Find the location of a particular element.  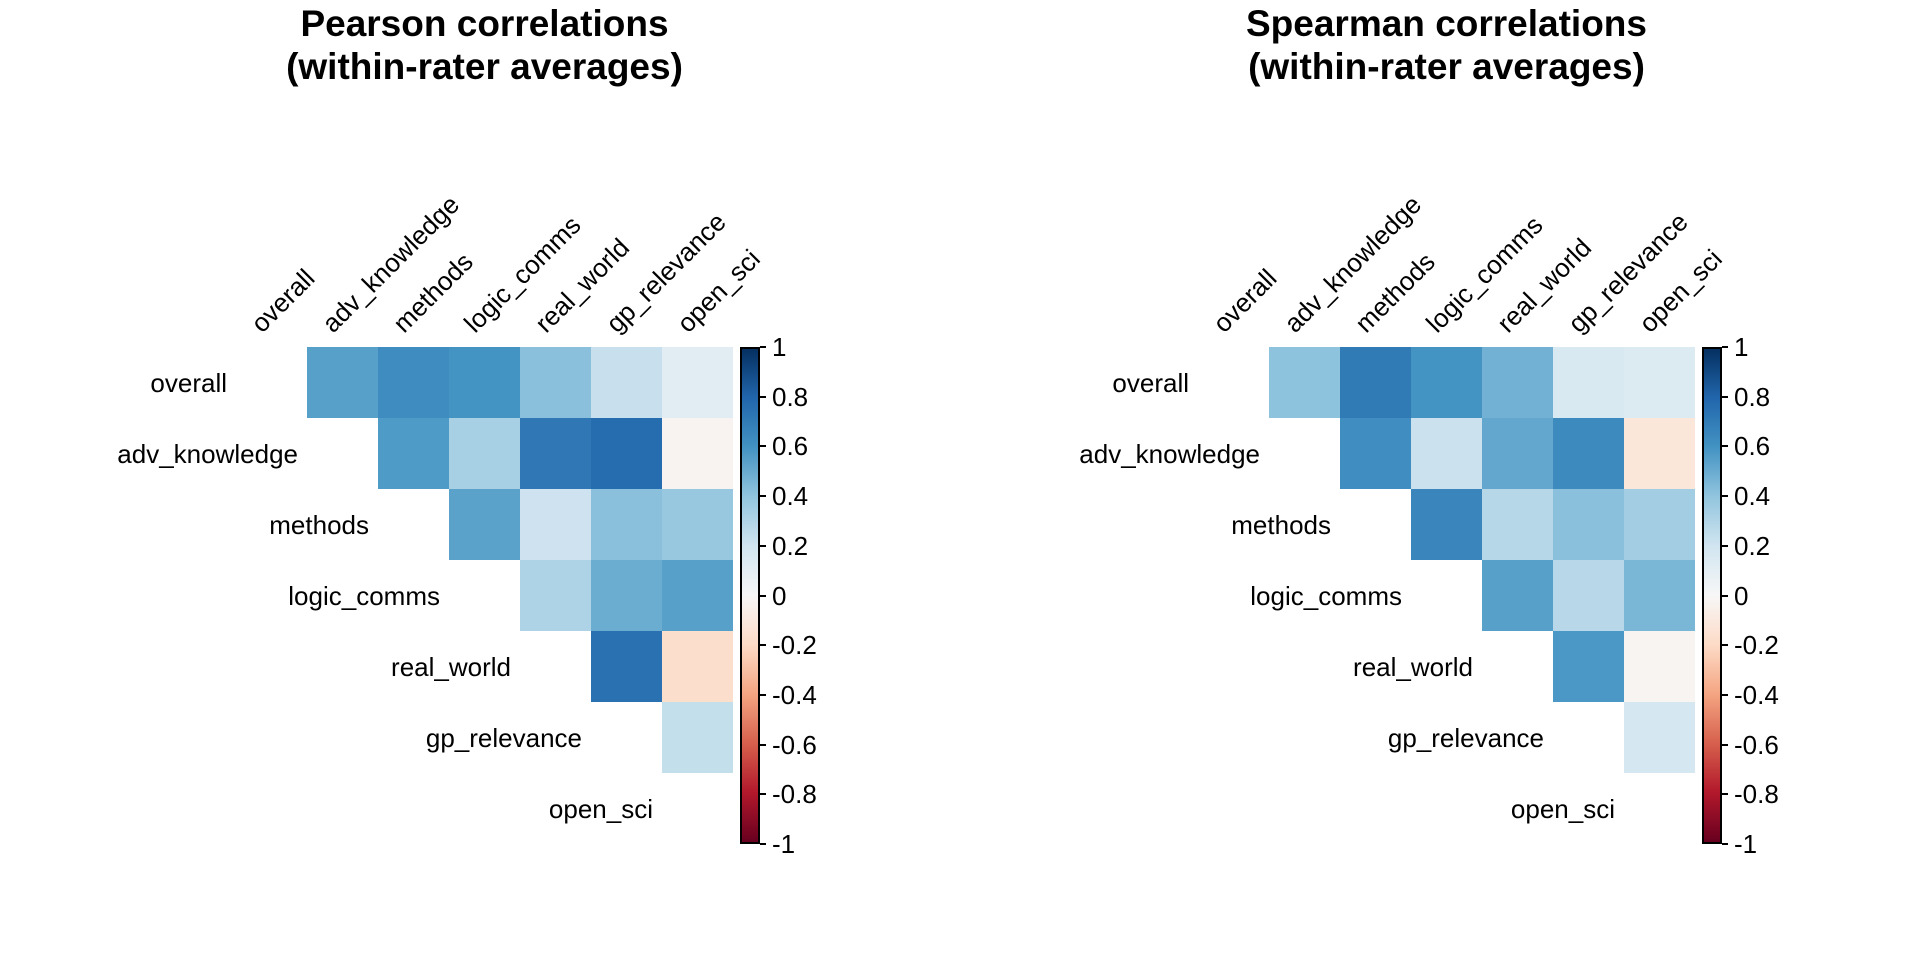

colorbar-tick-label: 1 is located at coordinates (779, 347).